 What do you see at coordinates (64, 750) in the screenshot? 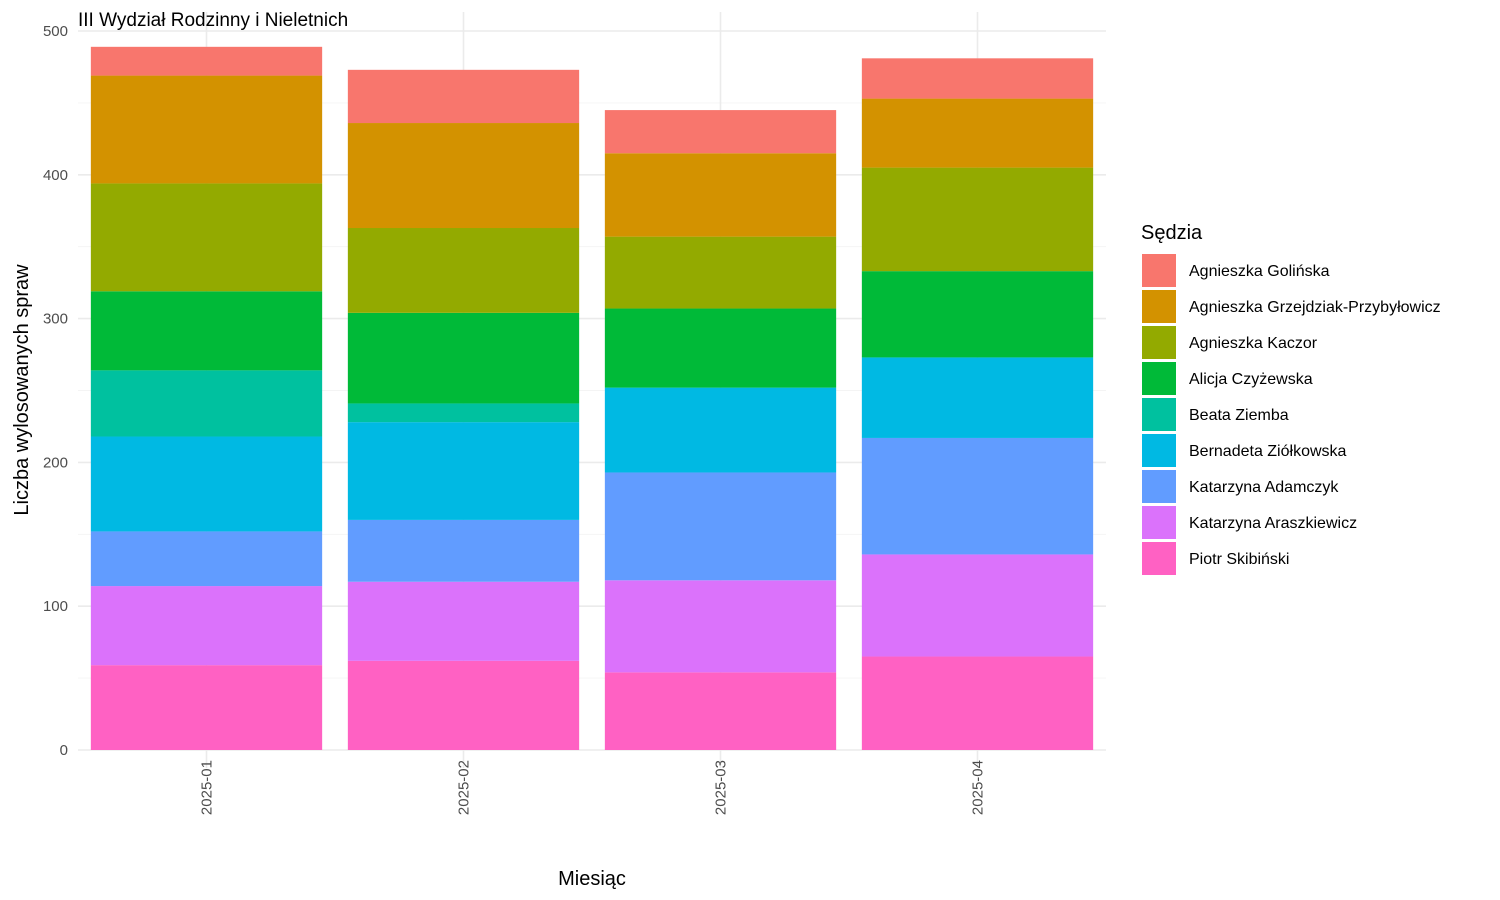
I see `y-tick-label: 0` at bounding box center [64, 750].